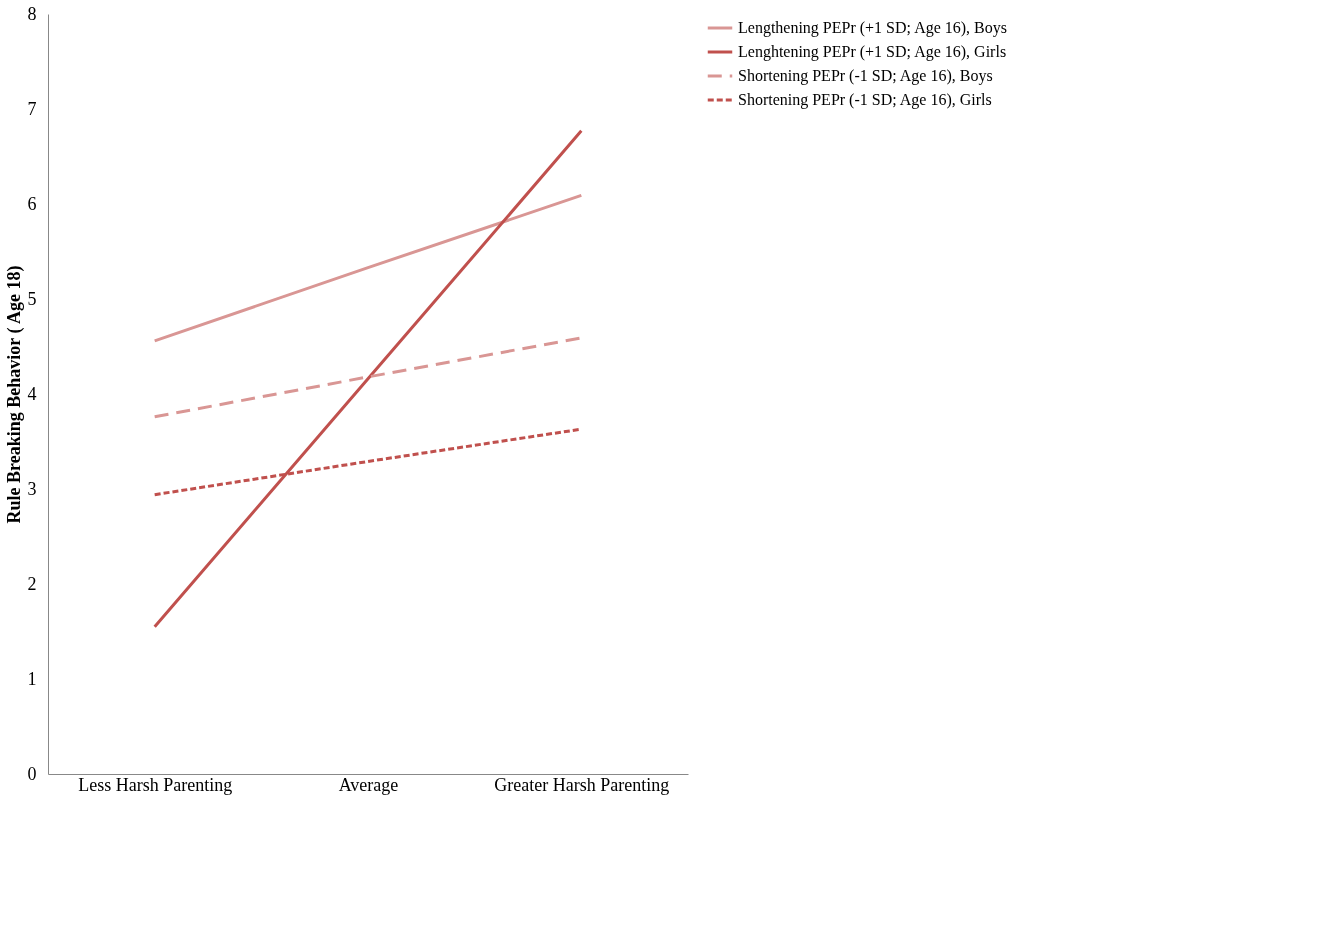 This screenshot has height=941, width=1342. What do you see at coordinates (32, 203) in the screenshot?
I see `y-tick-label: 6` at bounding box center [32, 203].